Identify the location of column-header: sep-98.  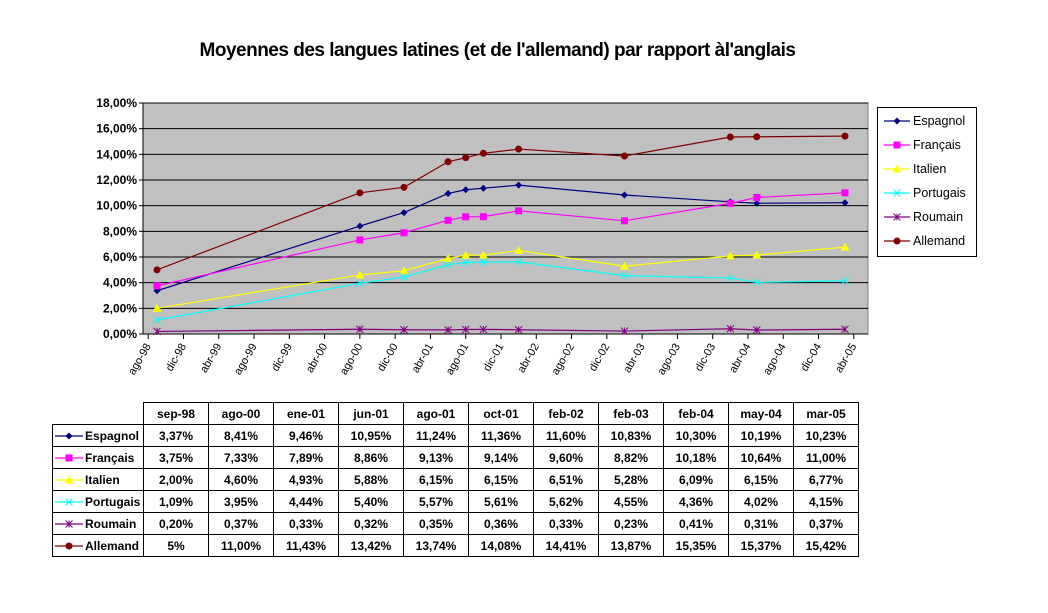
(176, 413).